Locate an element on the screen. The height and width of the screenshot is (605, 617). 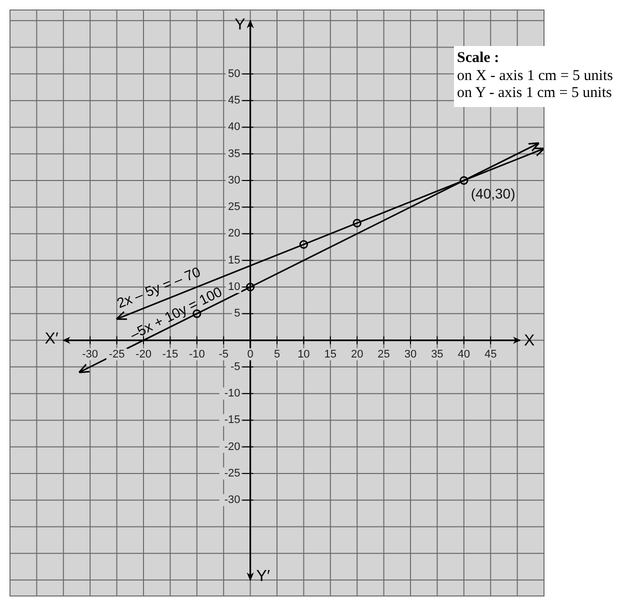
x-tick-label: -30 is located at coordinates (90, 354).